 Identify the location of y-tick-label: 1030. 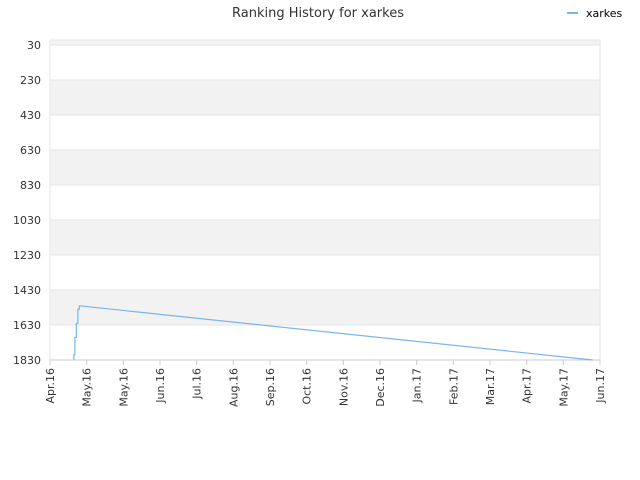
(27, 220).